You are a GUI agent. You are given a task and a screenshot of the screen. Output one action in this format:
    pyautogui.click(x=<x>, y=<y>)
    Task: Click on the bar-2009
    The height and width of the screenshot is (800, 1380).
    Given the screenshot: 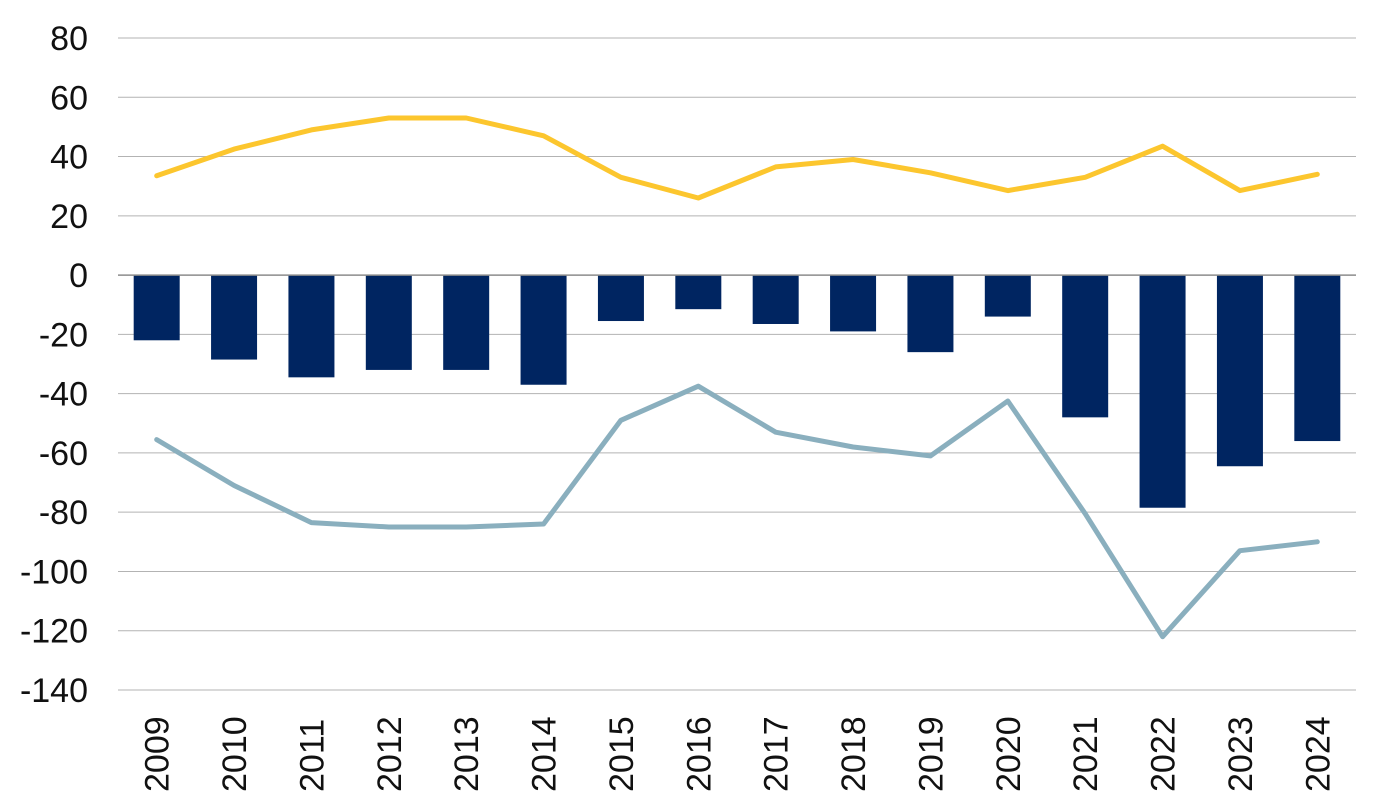 What is the action you would take?
    pyautogui.click(x=156, y=308)
    